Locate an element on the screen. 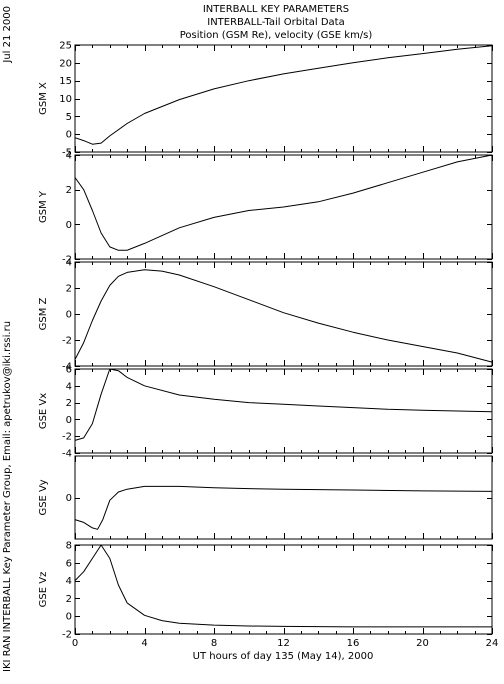 The height and width of the screenshot is (684, 504). date-stamp: Jul 21 2000 is located at coordinates (7, 35).